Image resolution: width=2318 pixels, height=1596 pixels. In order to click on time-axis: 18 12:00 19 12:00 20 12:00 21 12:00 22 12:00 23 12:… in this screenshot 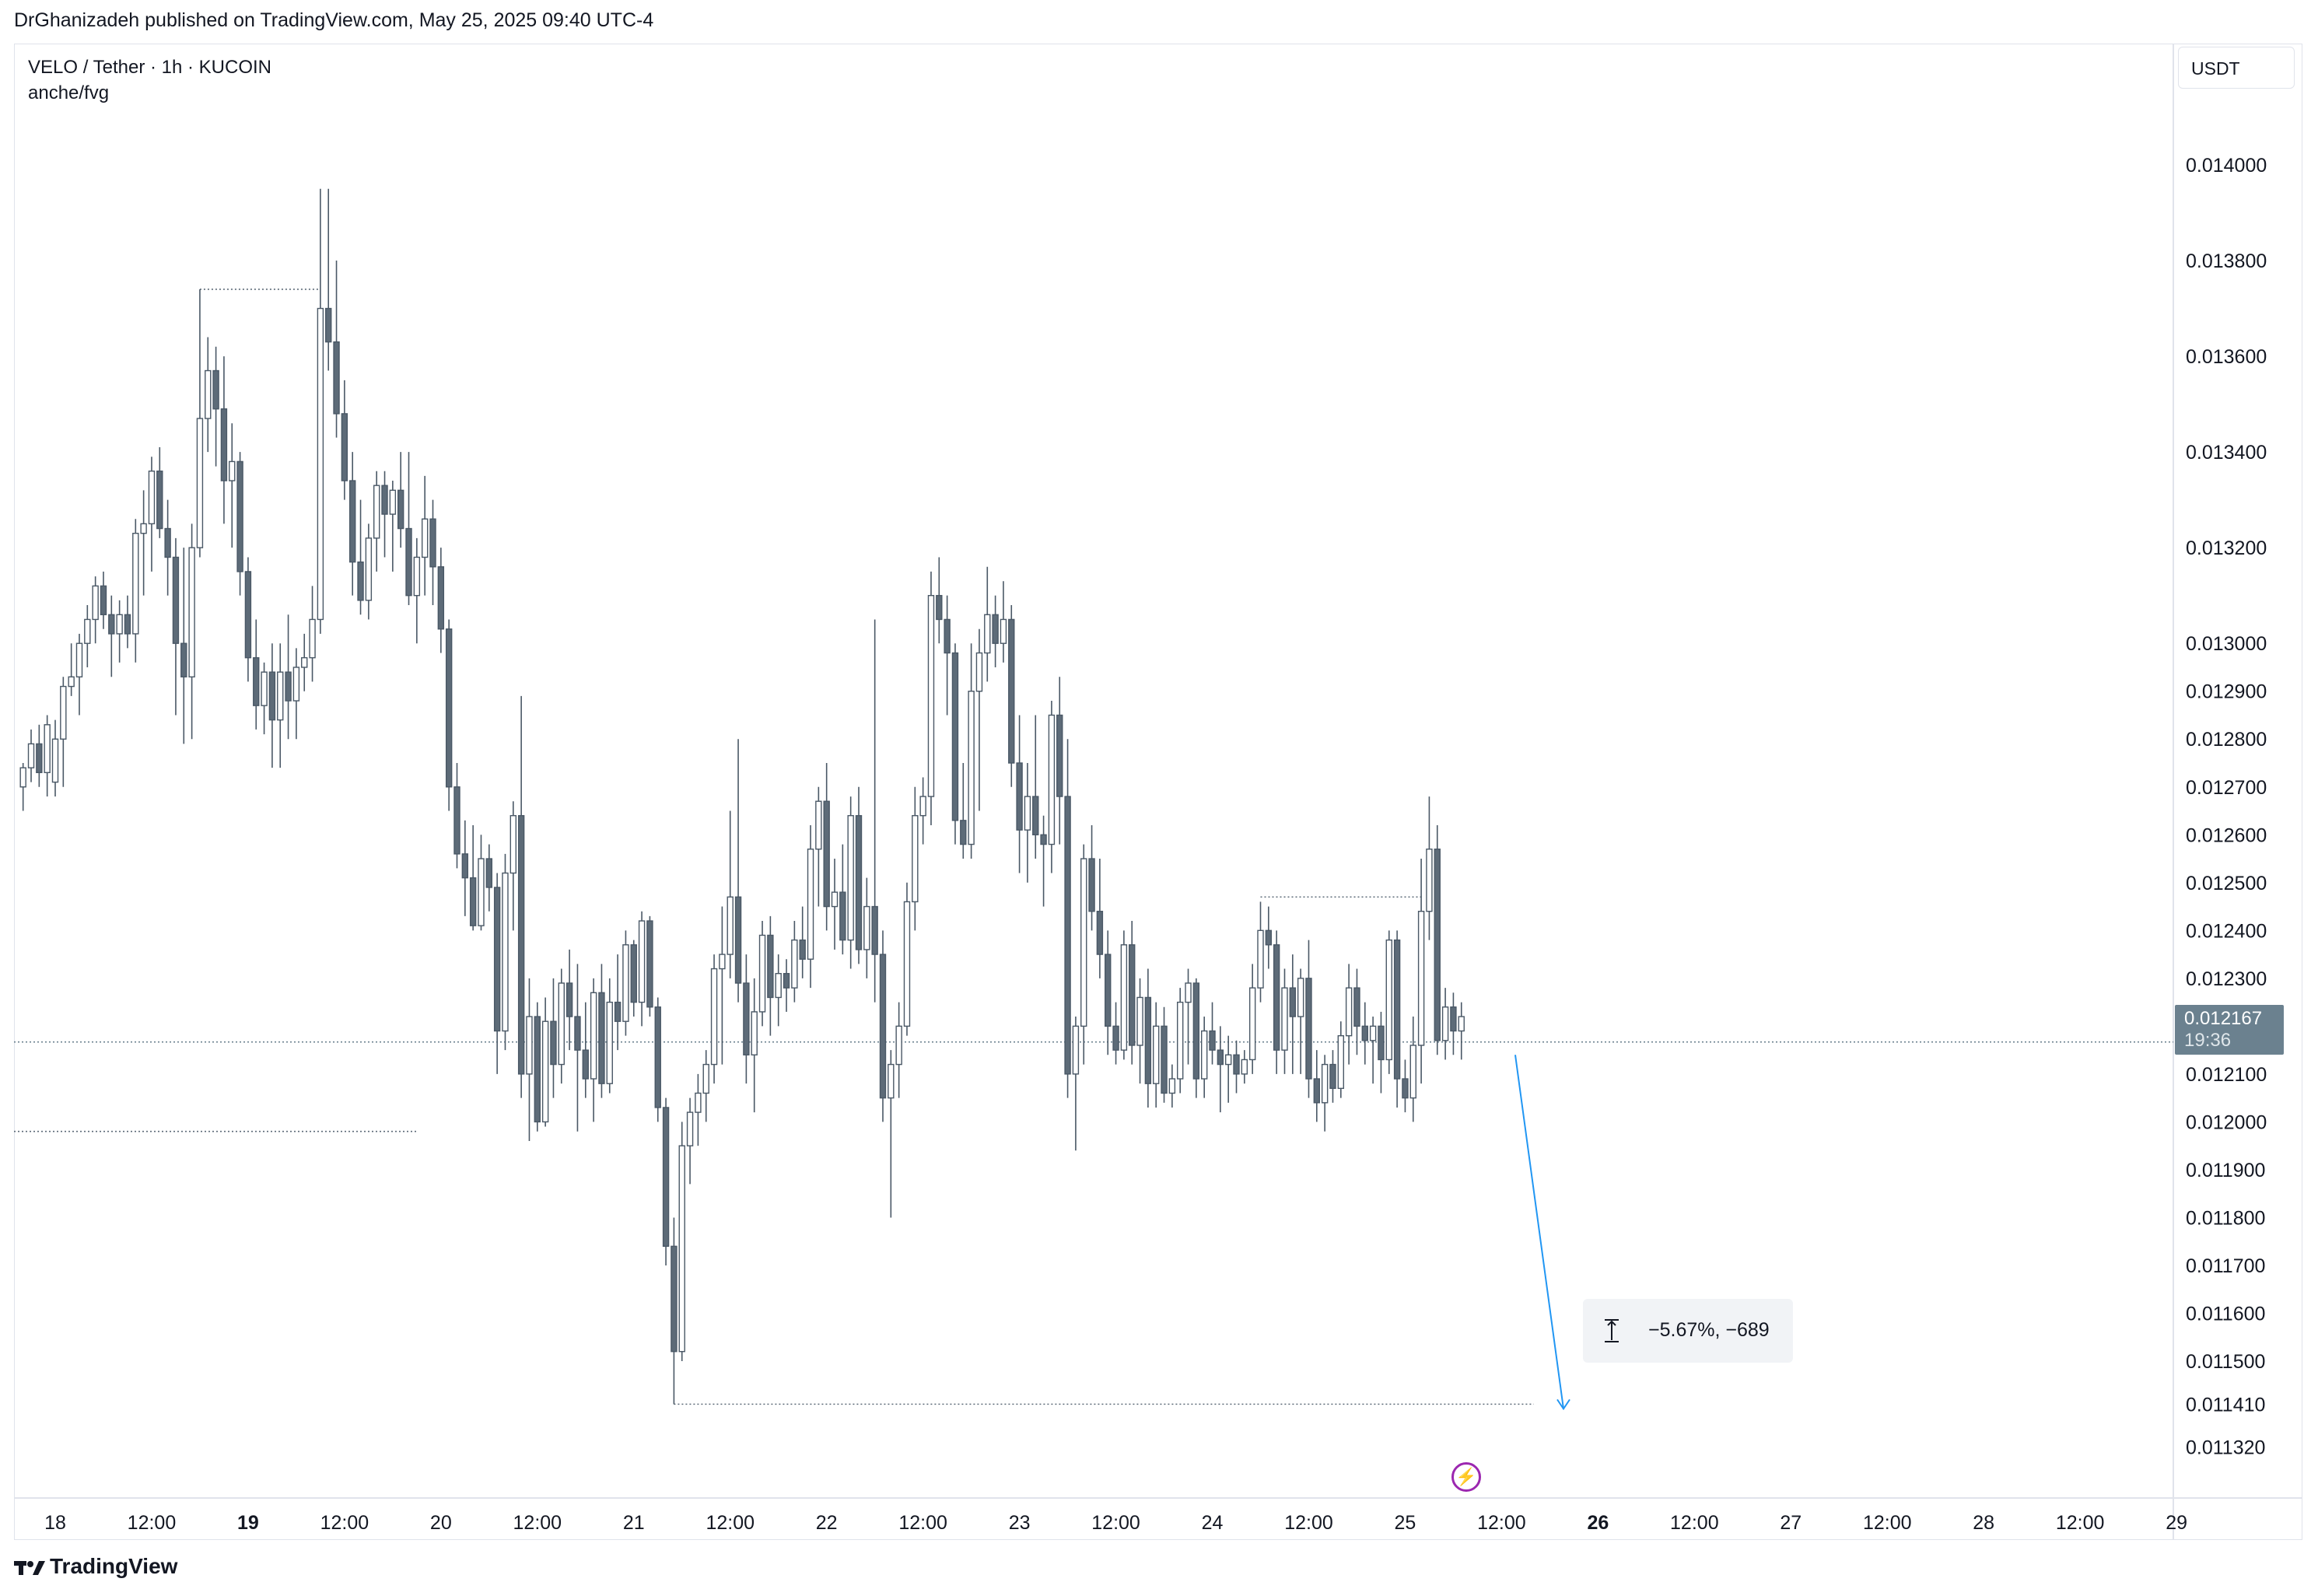, I will do `click(1115, 1523)`.